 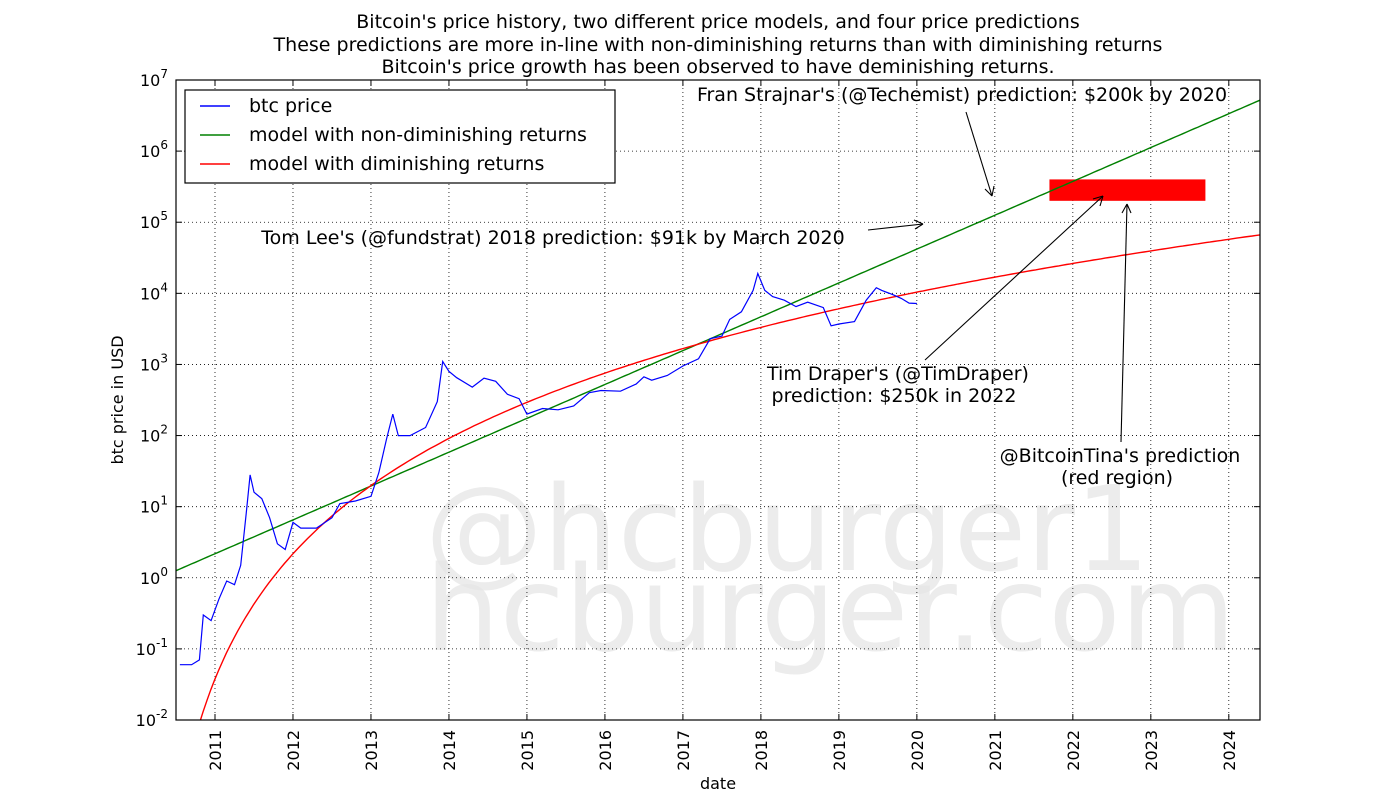 What do you see at coordinates (449, 750) in the screenshot?
I see `x-tick-label: 2014` at bounding box center [449, 750].